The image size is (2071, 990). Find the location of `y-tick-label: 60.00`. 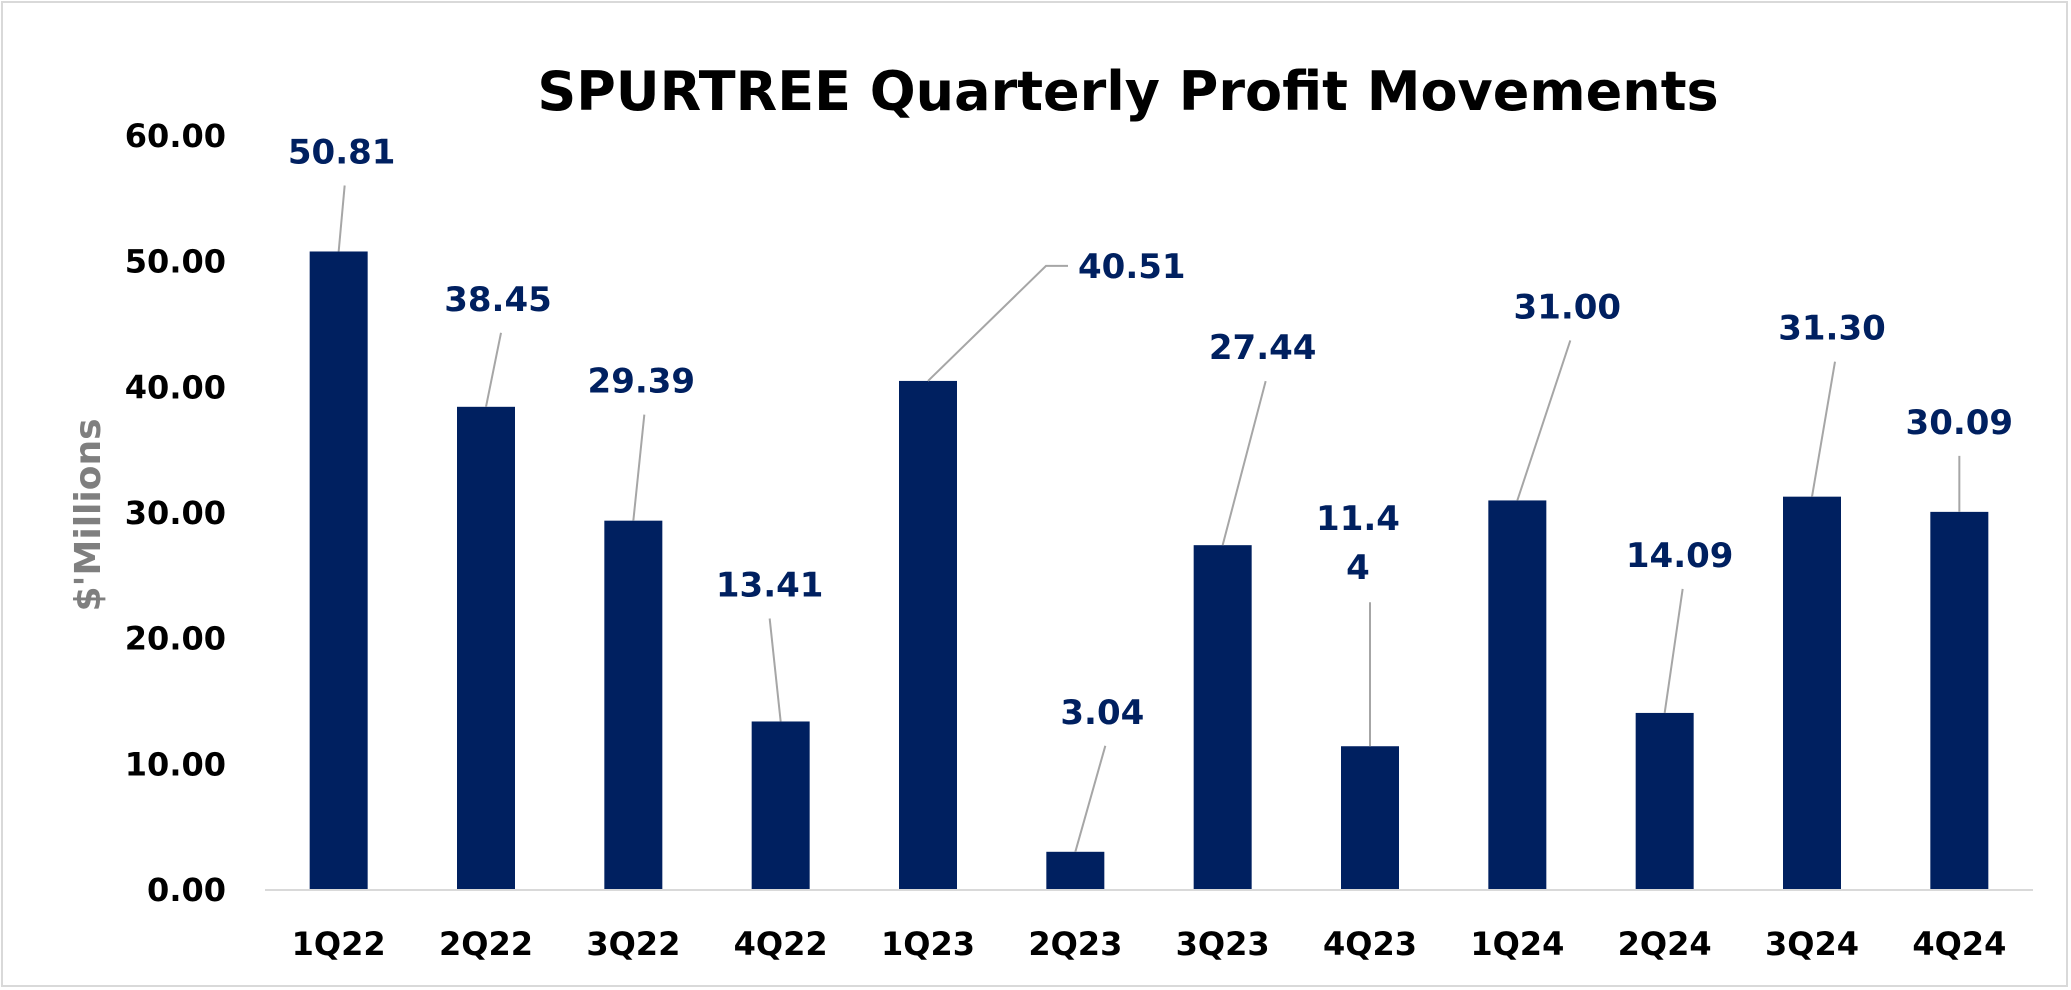

y-tick-label: 60.00 is located at coordinates (175, 136).